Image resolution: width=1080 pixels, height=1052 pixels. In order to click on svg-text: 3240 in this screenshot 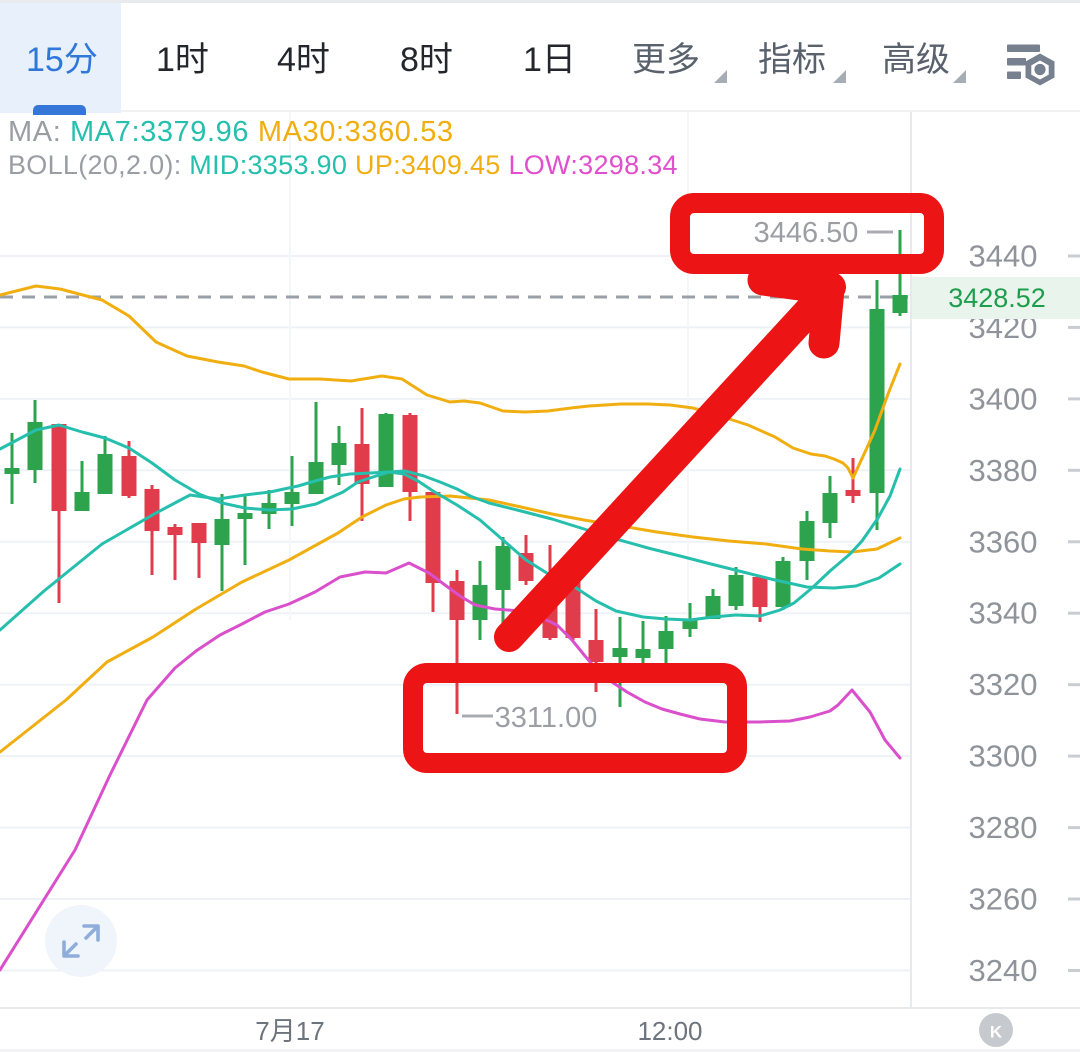, I will do `click(1003, 970)`.